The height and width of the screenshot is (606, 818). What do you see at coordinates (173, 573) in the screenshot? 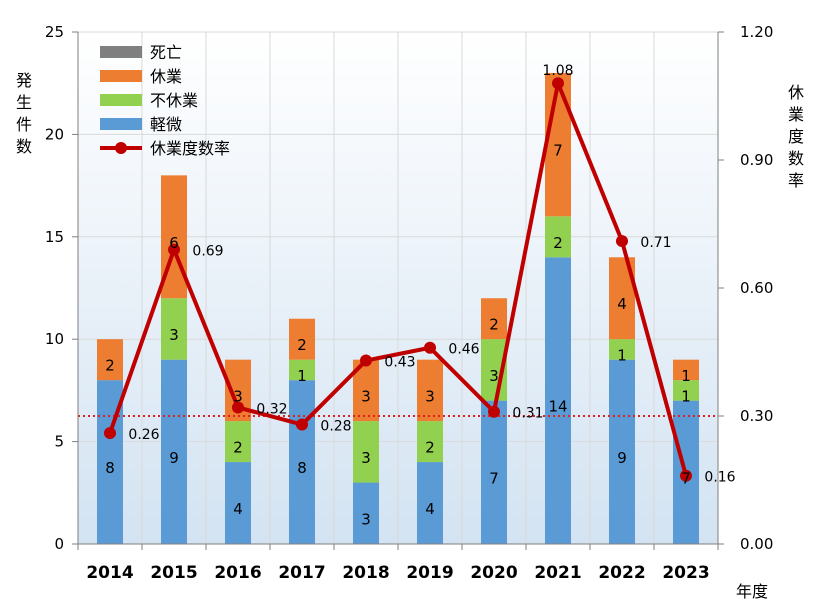
I see `x-tick-label: 2015` at bounding box center [173, 573].